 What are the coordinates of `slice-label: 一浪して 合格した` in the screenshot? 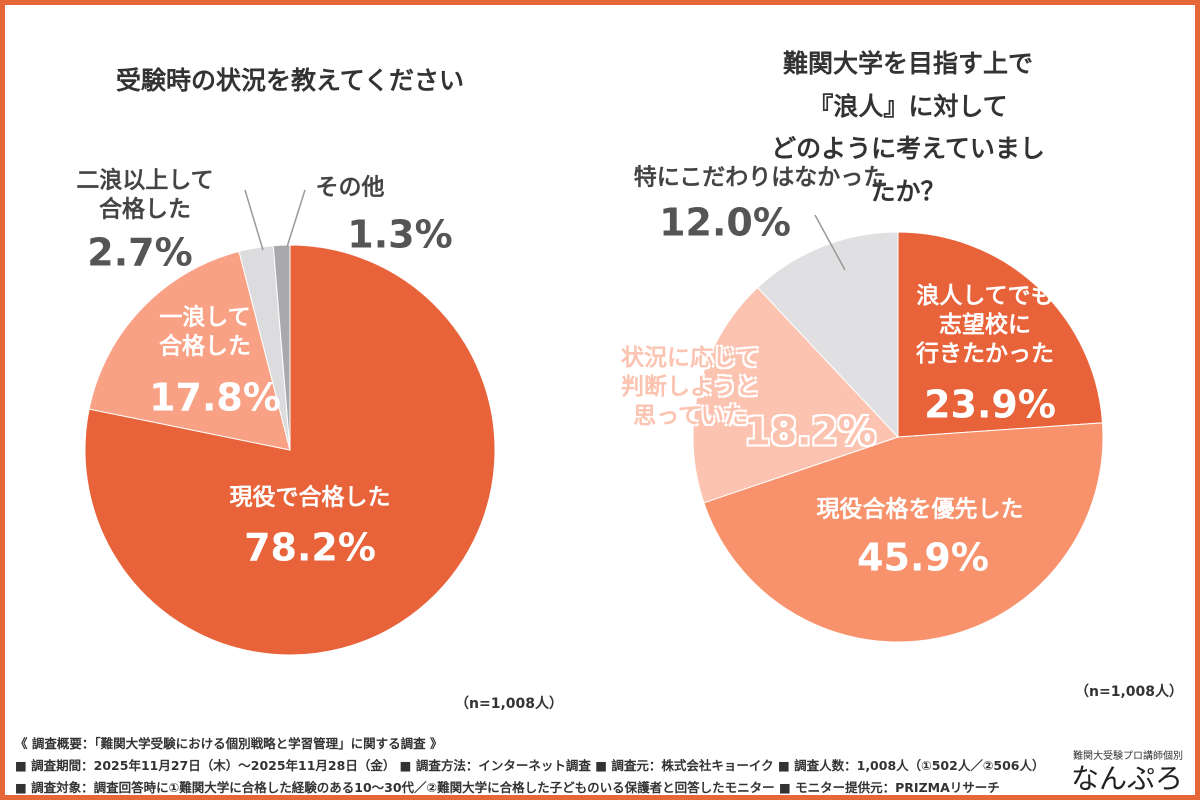 It's located at (205, 331).